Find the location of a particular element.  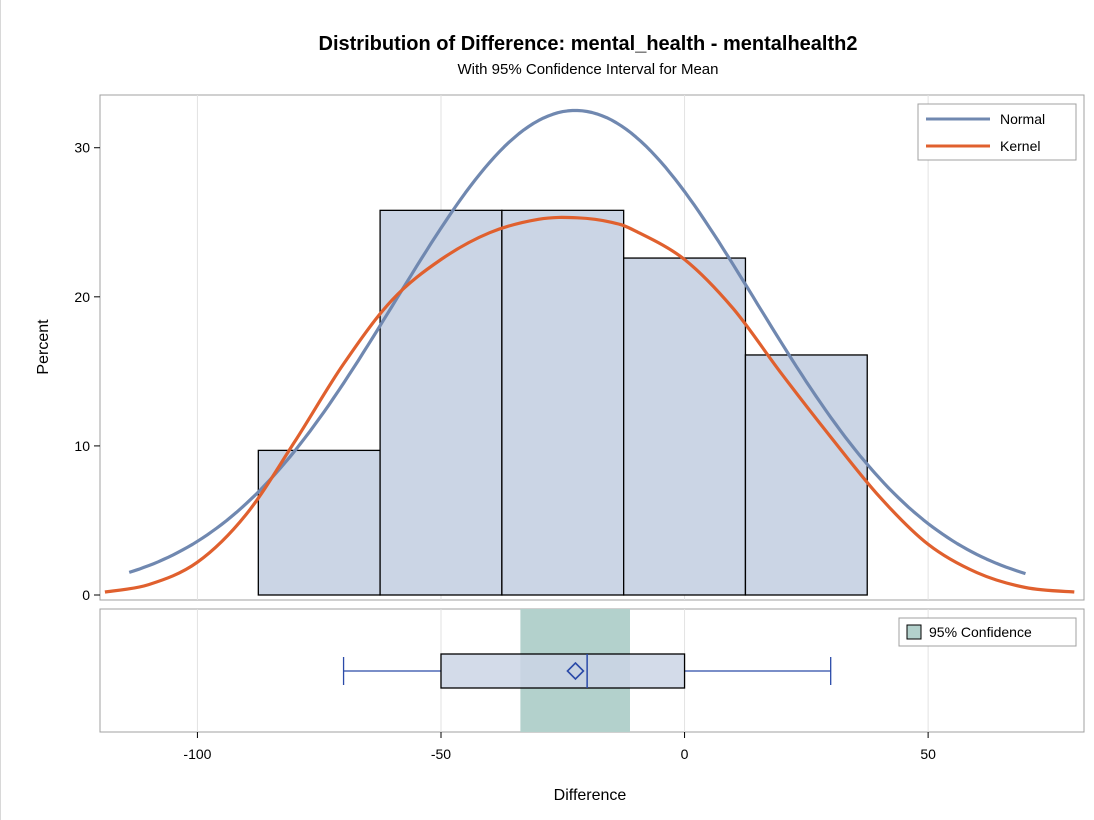

x-axis-label: Difference is located at coordinates (590, 795).